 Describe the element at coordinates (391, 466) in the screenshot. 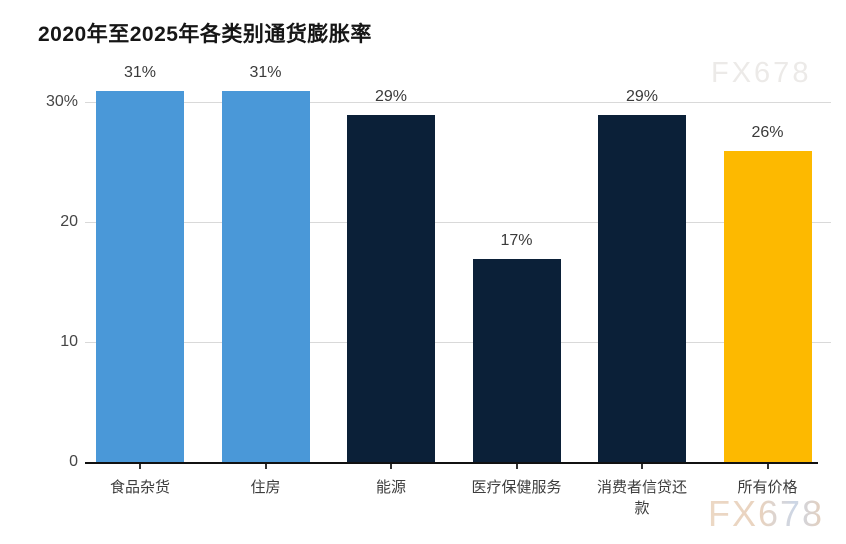

I see `x-axis-tick-能源` at that location.